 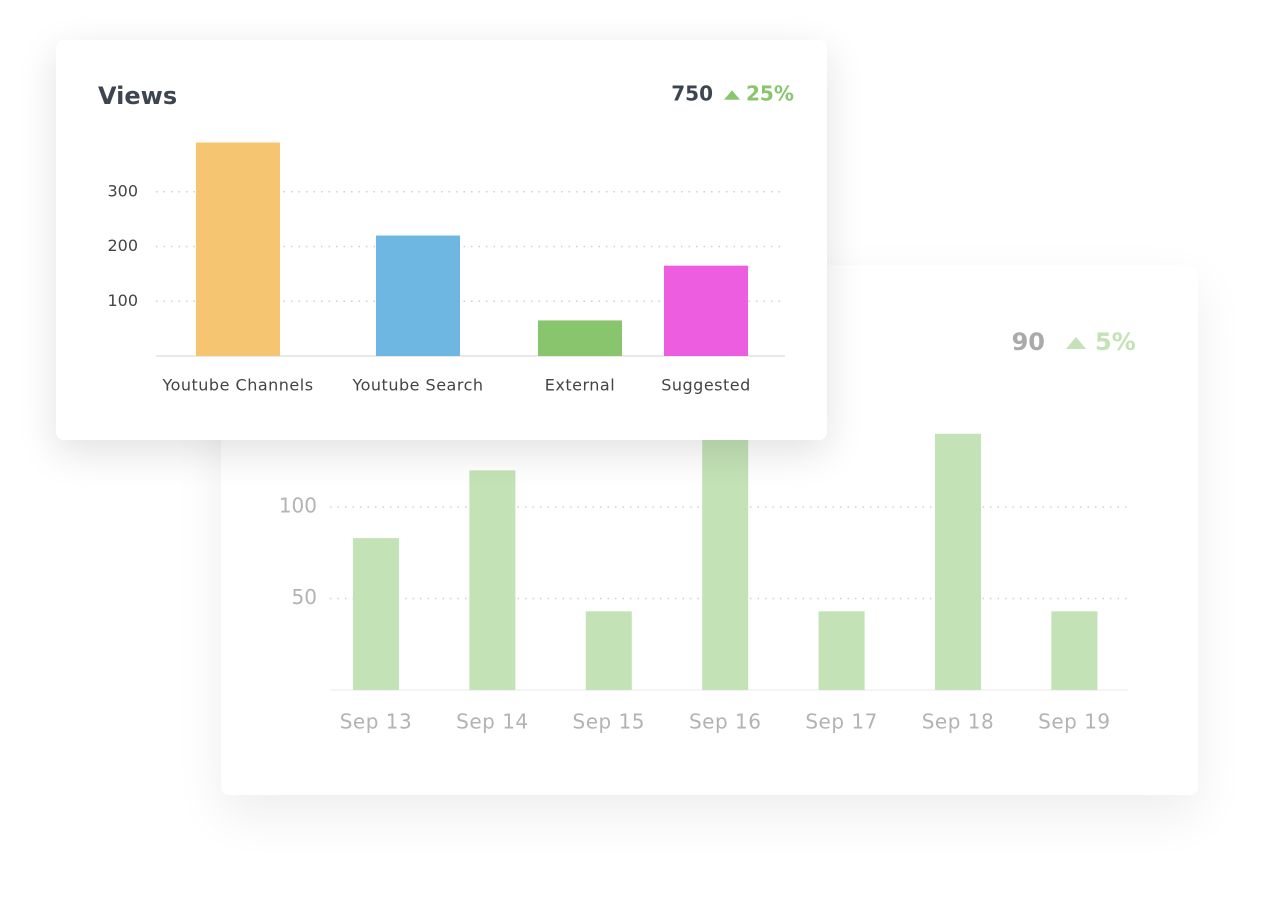 I want to click on x-tick-label: Sep 13, so click(x=376, y=722).